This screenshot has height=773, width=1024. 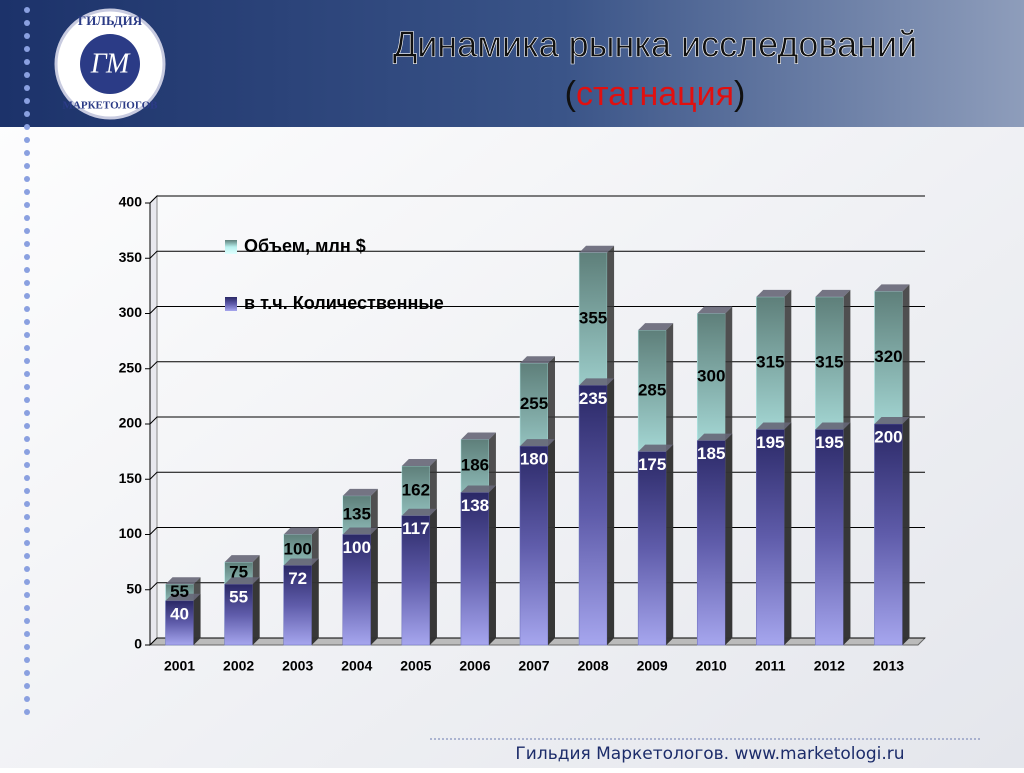 What do you see at coordinates (711, 376) in the screenshot?
I see `value-label: 300` at bounding box center [711, 376].